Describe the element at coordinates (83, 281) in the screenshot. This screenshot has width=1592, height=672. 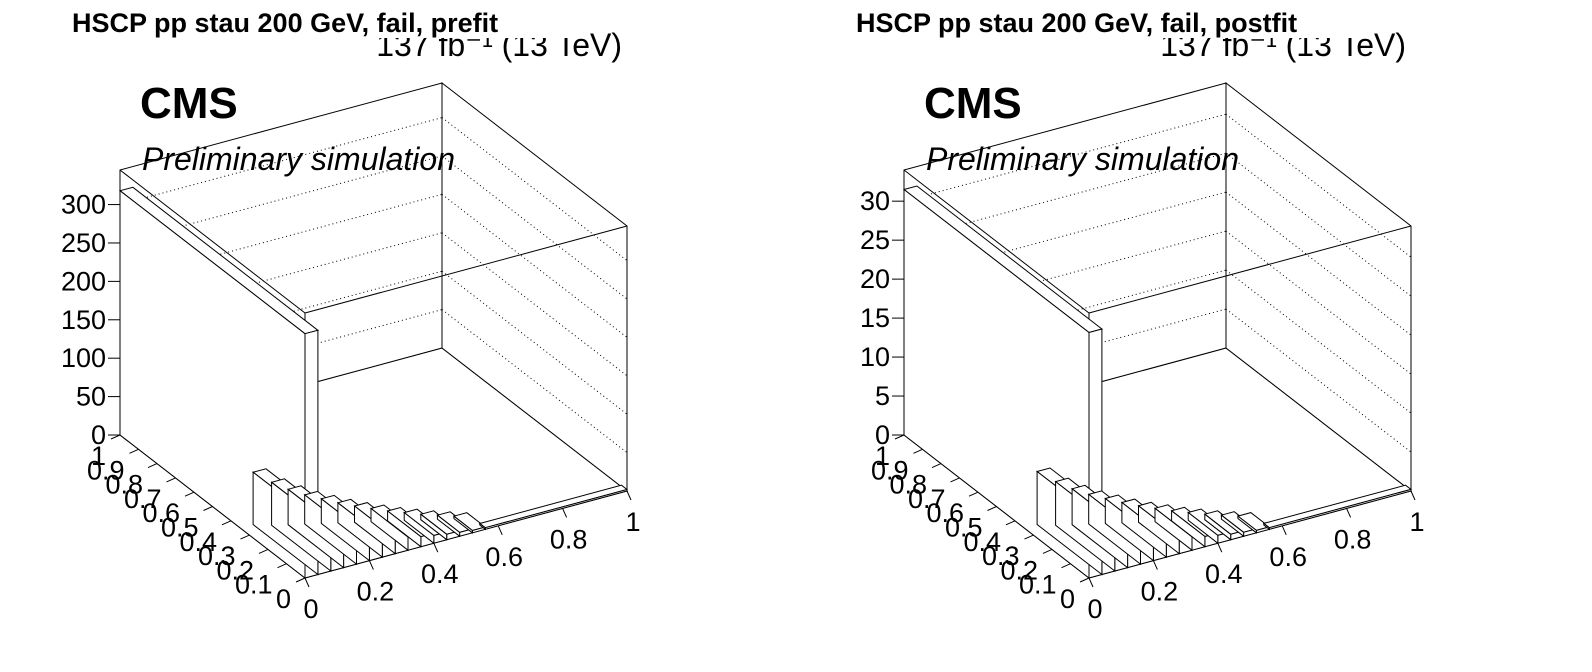
I see `z-tick-label: 200` at that location.